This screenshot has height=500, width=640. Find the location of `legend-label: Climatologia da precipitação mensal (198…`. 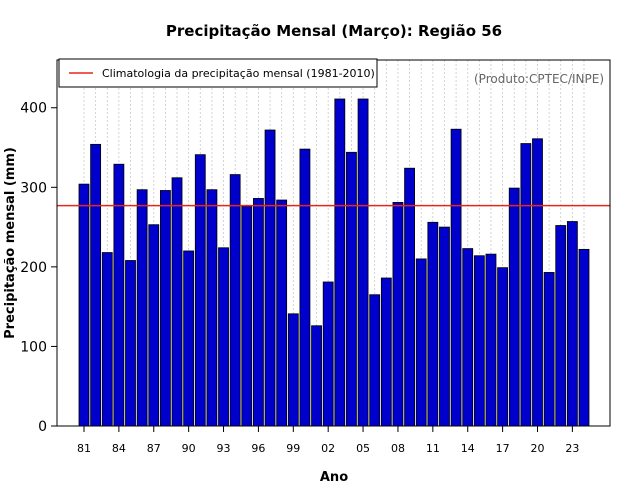

legend-label: Climatologia da precipitação mensal (198… is located at coordinates (238, 73).